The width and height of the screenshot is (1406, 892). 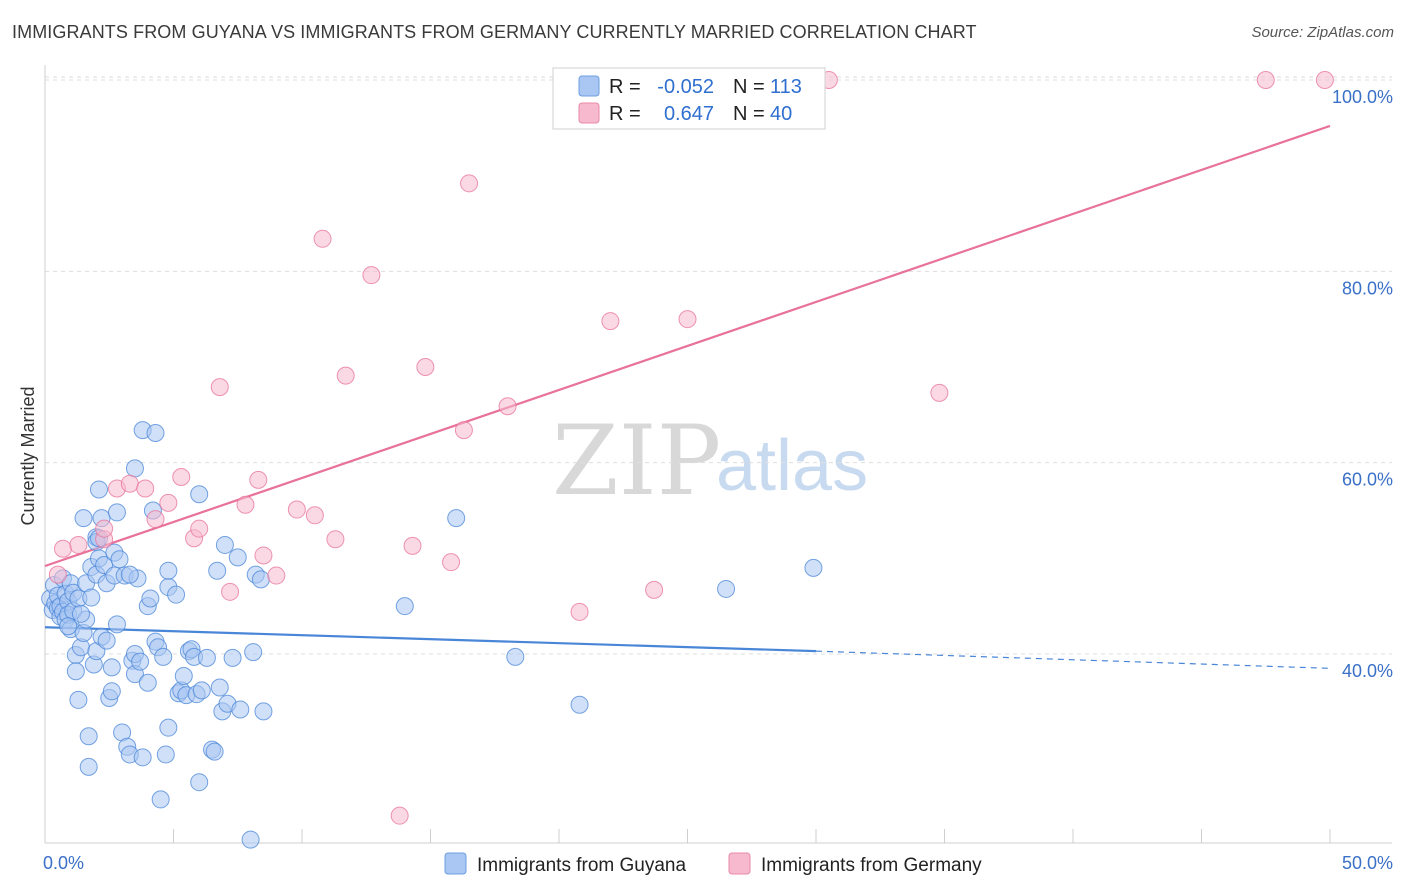 I want to click on legend-r-label-germany: R =, so click(x=625, y=114).